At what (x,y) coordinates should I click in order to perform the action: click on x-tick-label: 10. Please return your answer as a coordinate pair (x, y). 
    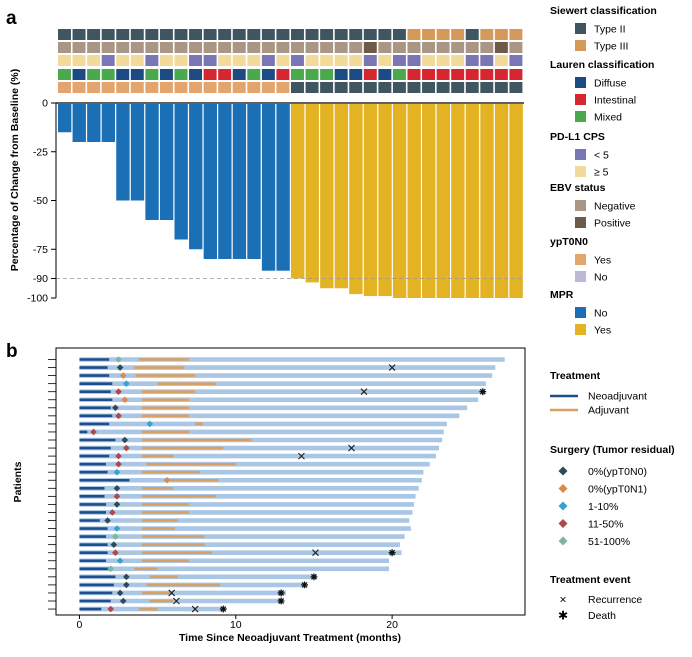
    Looking at the image, I should click on (236, 625).